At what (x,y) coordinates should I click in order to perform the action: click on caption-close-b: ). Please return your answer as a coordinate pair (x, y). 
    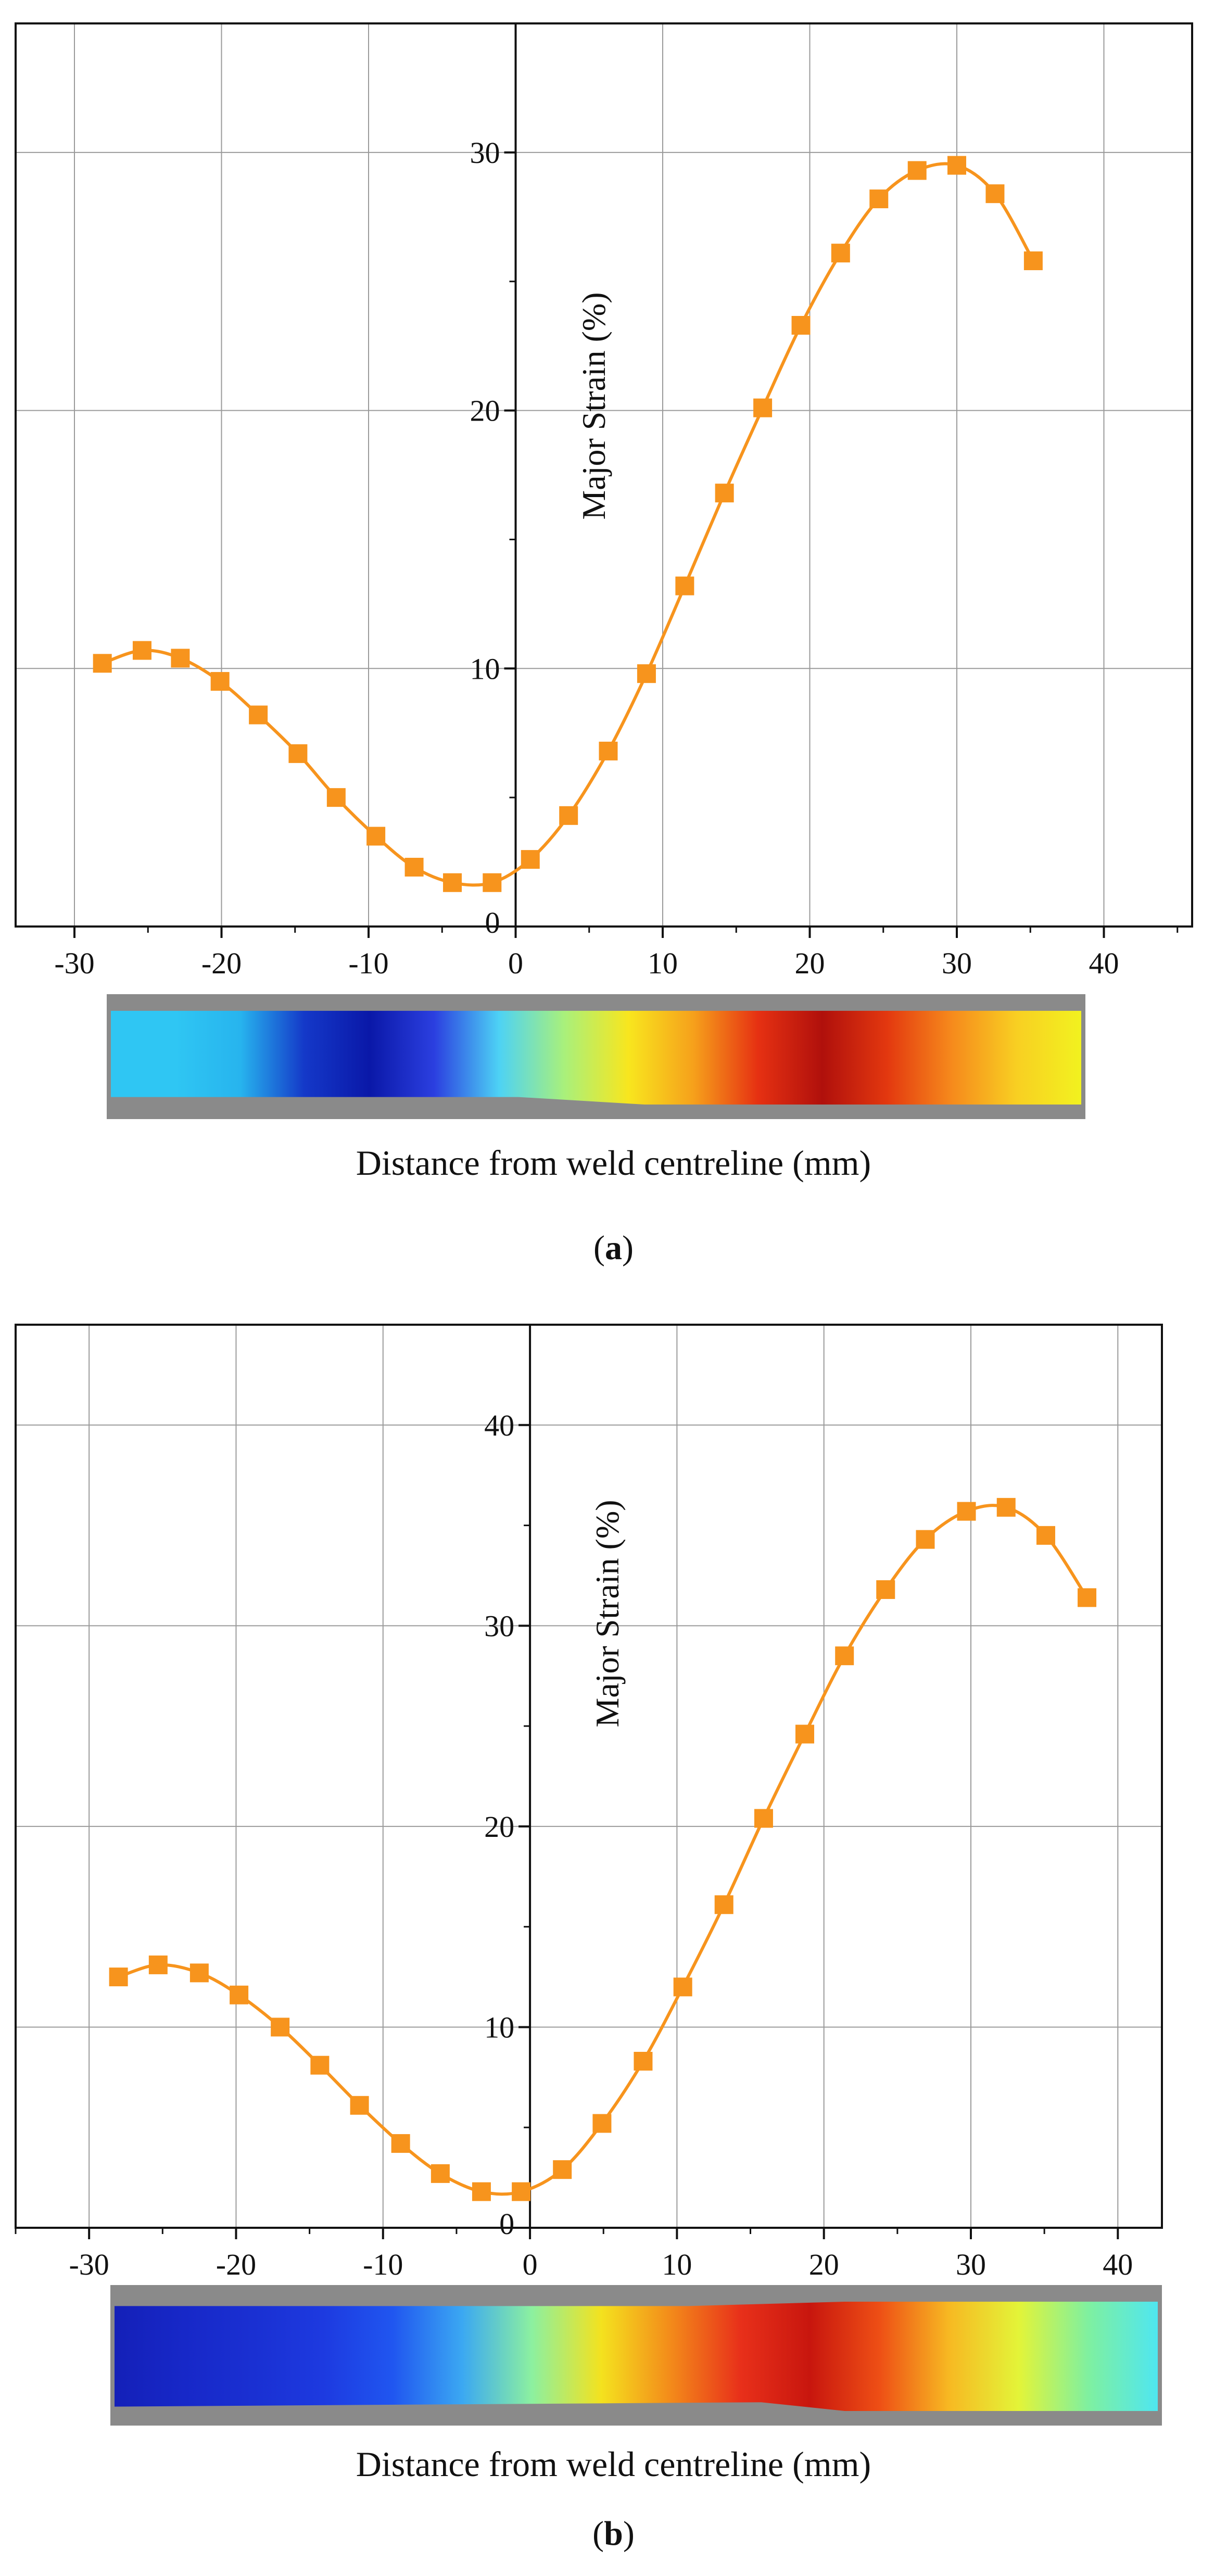
    Looking at the image, I should click on (629, 2534).